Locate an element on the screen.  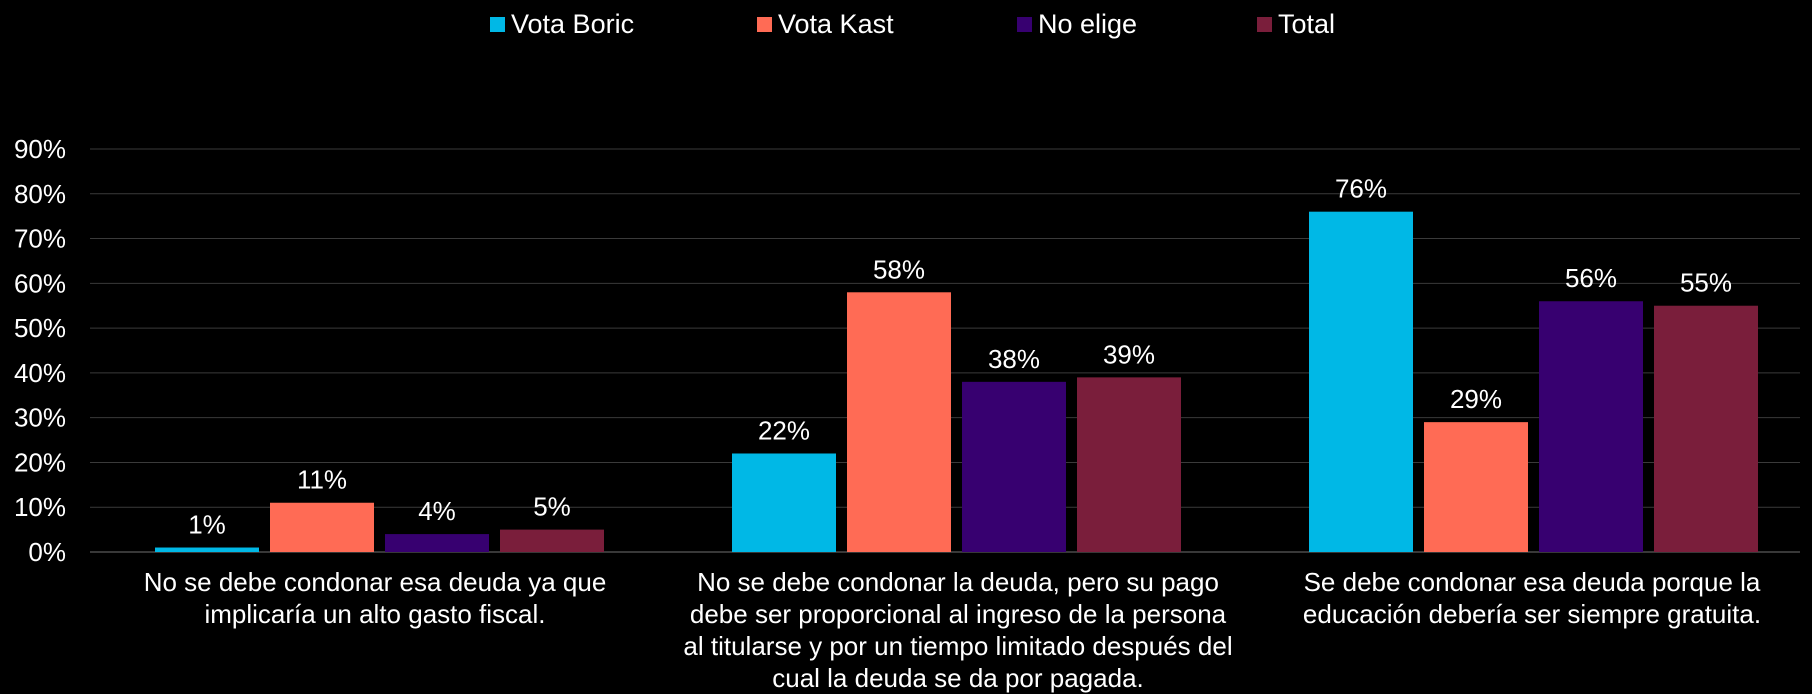
y-tick-label: 20% is located at coordinates (40, 462).